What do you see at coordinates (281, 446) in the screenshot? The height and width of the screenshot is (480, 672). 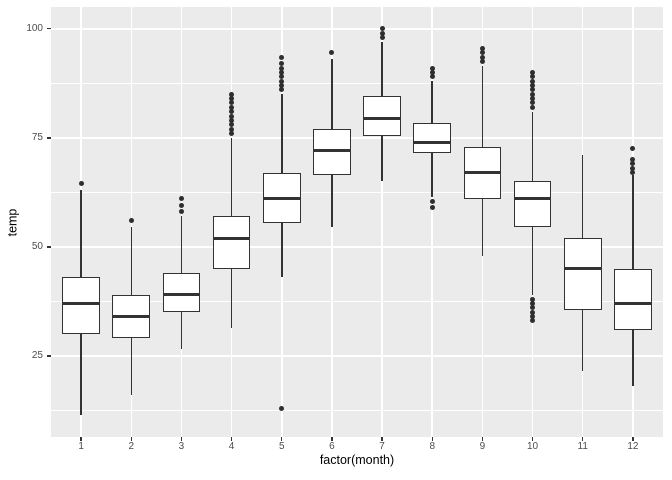 I see `x-tick-label: 5` at bounding box center [281, 446].